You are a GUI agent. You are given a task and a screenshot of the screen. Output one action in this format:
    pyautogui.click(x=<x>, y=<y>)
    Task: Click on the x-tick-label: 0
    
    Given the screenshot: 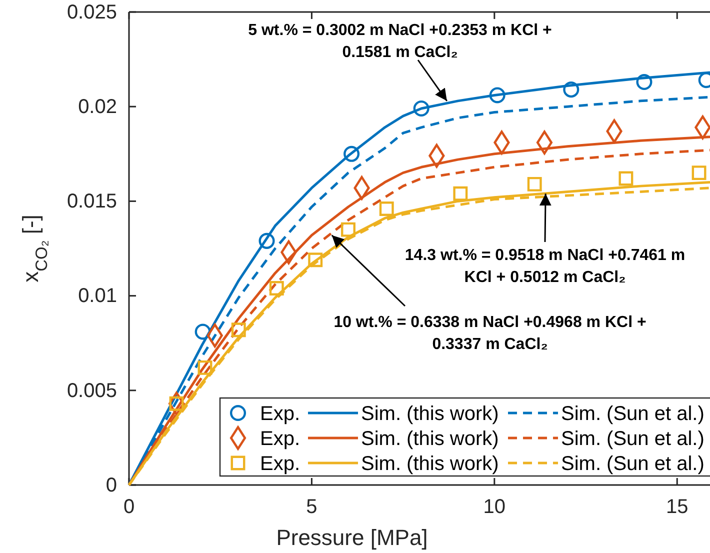 What is the action you would take?
    pyautogui.click(x=129, y=507)
    